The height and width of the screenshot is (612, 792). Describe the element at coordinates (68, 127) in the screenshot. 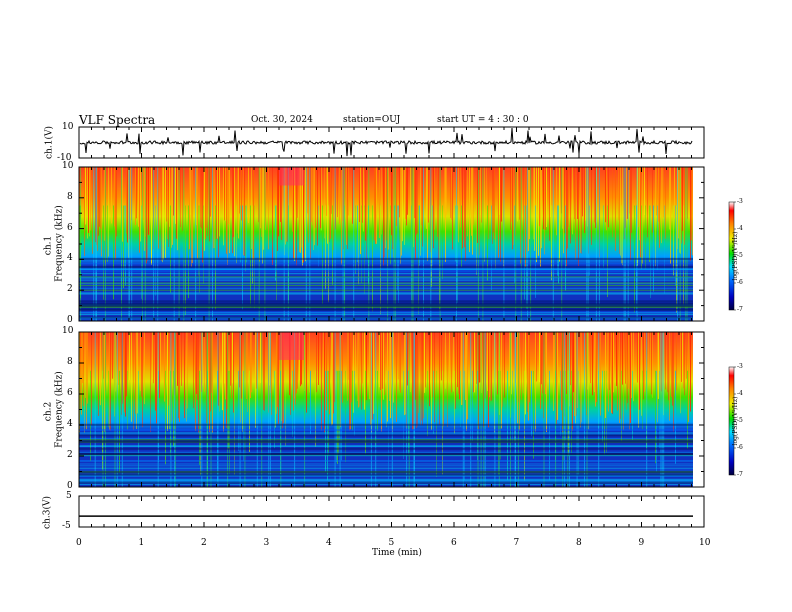

I see `ch1-ytick-top: 10` at that location.